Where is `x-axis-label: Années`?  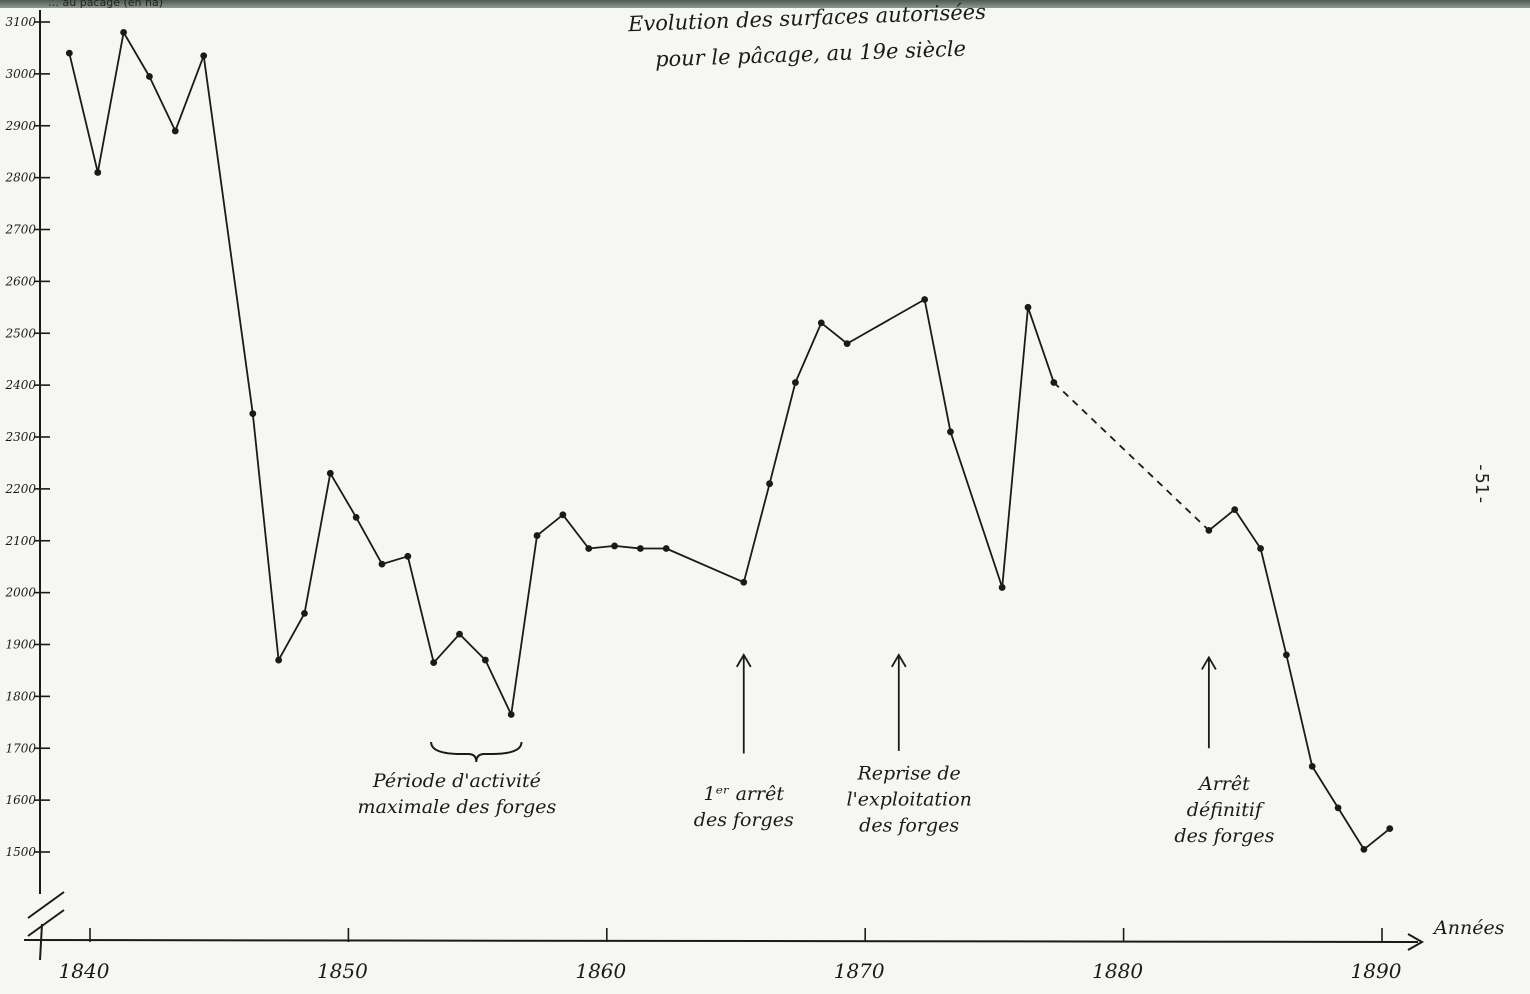 x-axis-label: Années is located at coordinates (1468, 928).